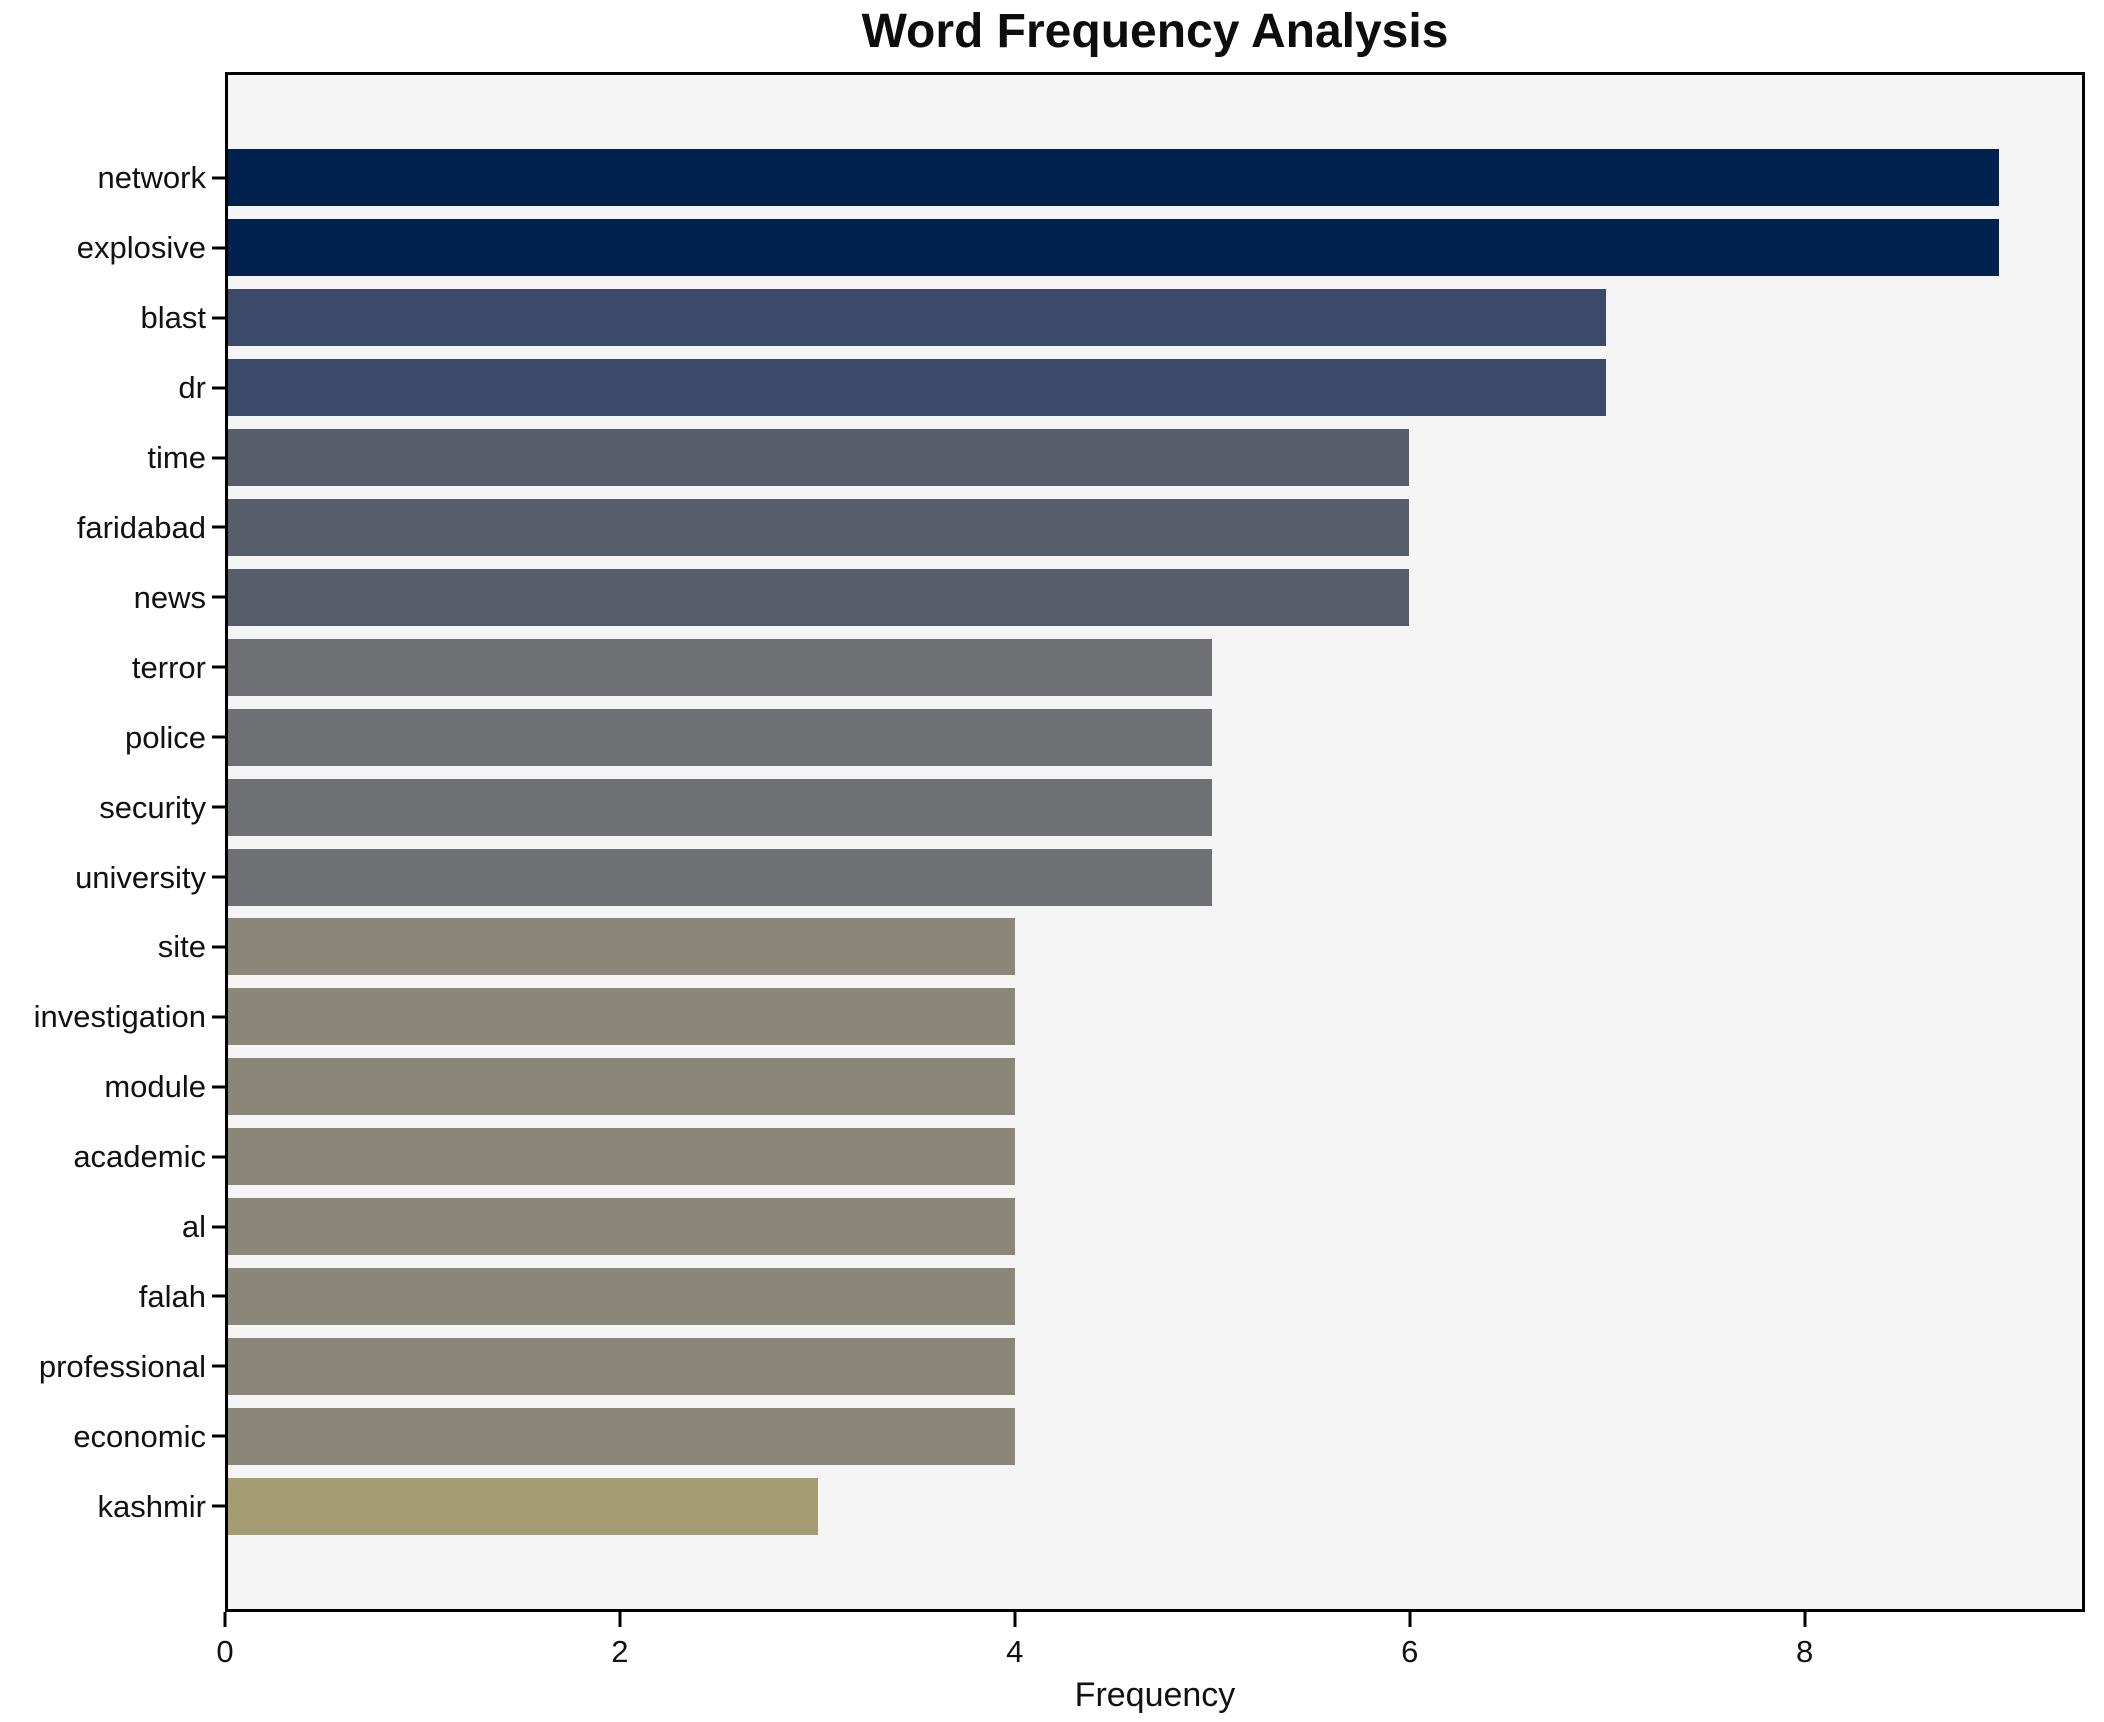 The image size is (2104, 1722). I want to click on bar-university, so click(720, 877).